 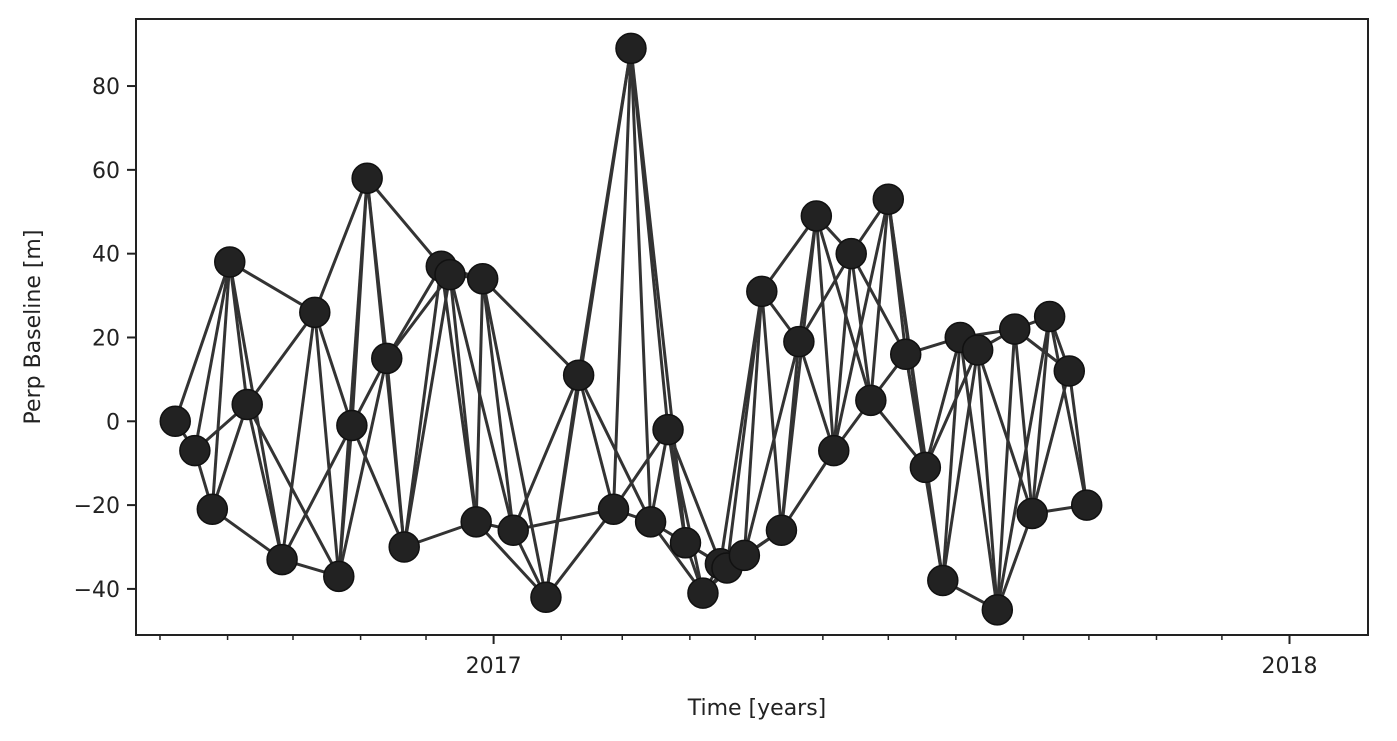 I want to click on y-tick-label: 60, so click(x=106, y=171).